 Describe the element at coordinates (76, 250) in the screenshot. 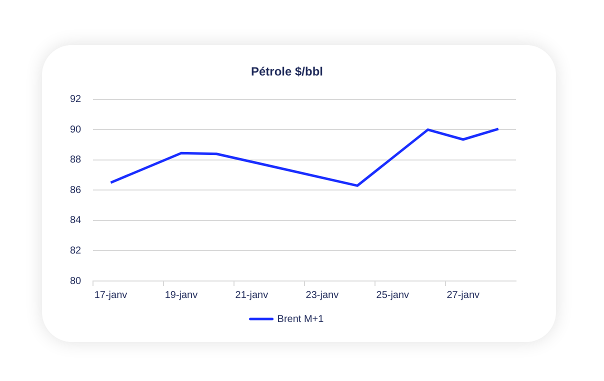

I see `y-tick-label: 82` at that location.